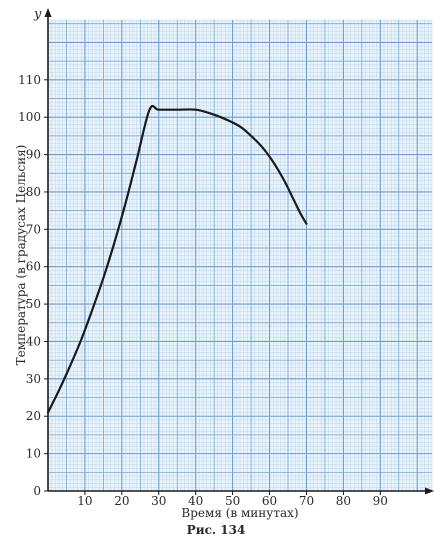  What do you see at coordinates (21, 255) in the screenshot?
I see `y-axis-title: Температура (в градусах Цельсия)` at bounding box center [21, 255].